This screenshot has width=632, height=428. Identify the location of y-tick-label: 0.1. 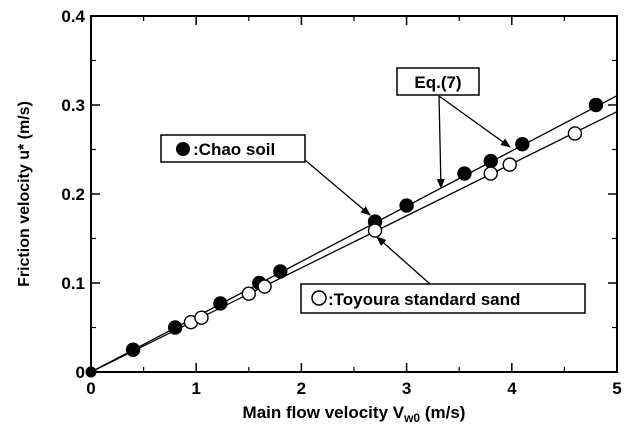
(73, 283).